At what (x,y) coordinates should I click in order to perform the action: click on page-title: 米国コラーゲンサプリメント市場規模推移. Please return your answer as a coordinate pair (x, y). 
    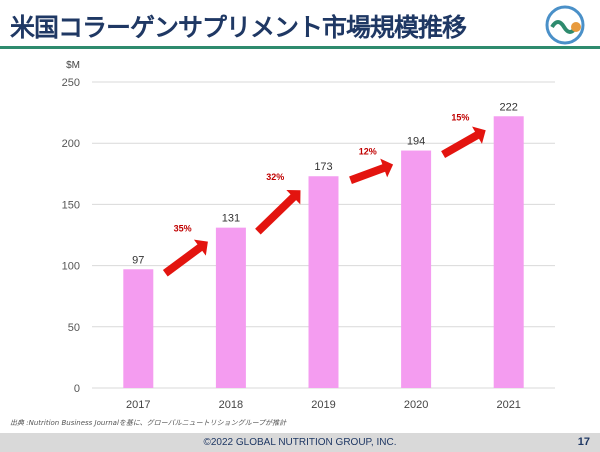
    Looking at the image, I should click on (238, 27).